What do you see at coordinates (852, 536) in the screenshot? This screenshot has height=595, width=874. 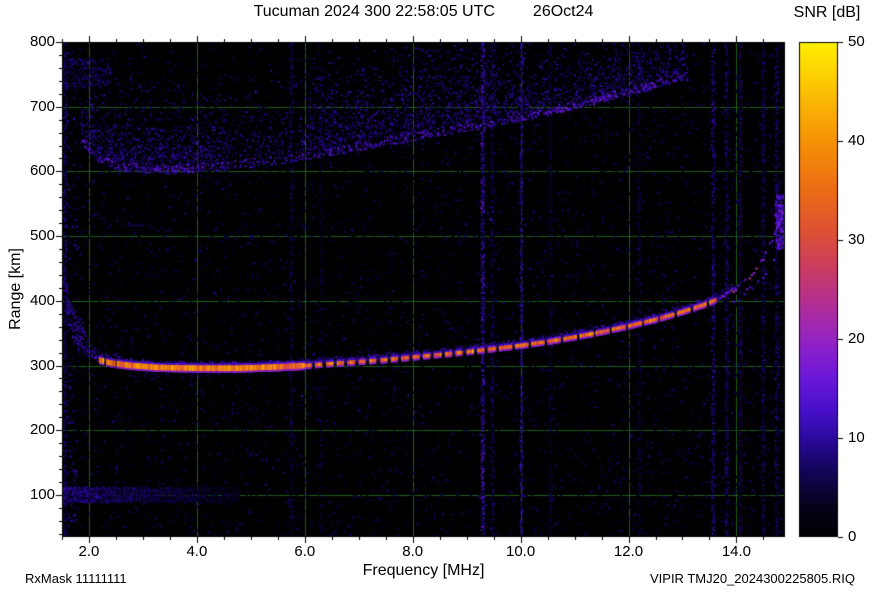 I see `colorbar-tick-label: 0` at bounding box center [852, 536].